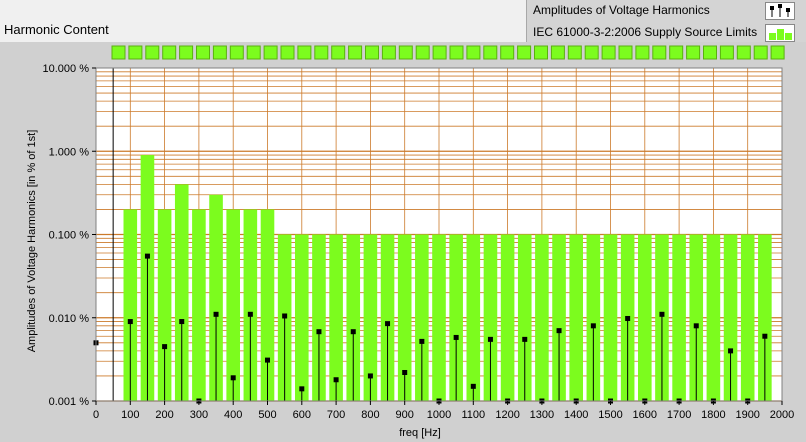 The width and height of the screenshot is (806, 442). Describe the element at coordinates (233, 415) in the screenshot. I see `x-tick-label: 400` at that location.